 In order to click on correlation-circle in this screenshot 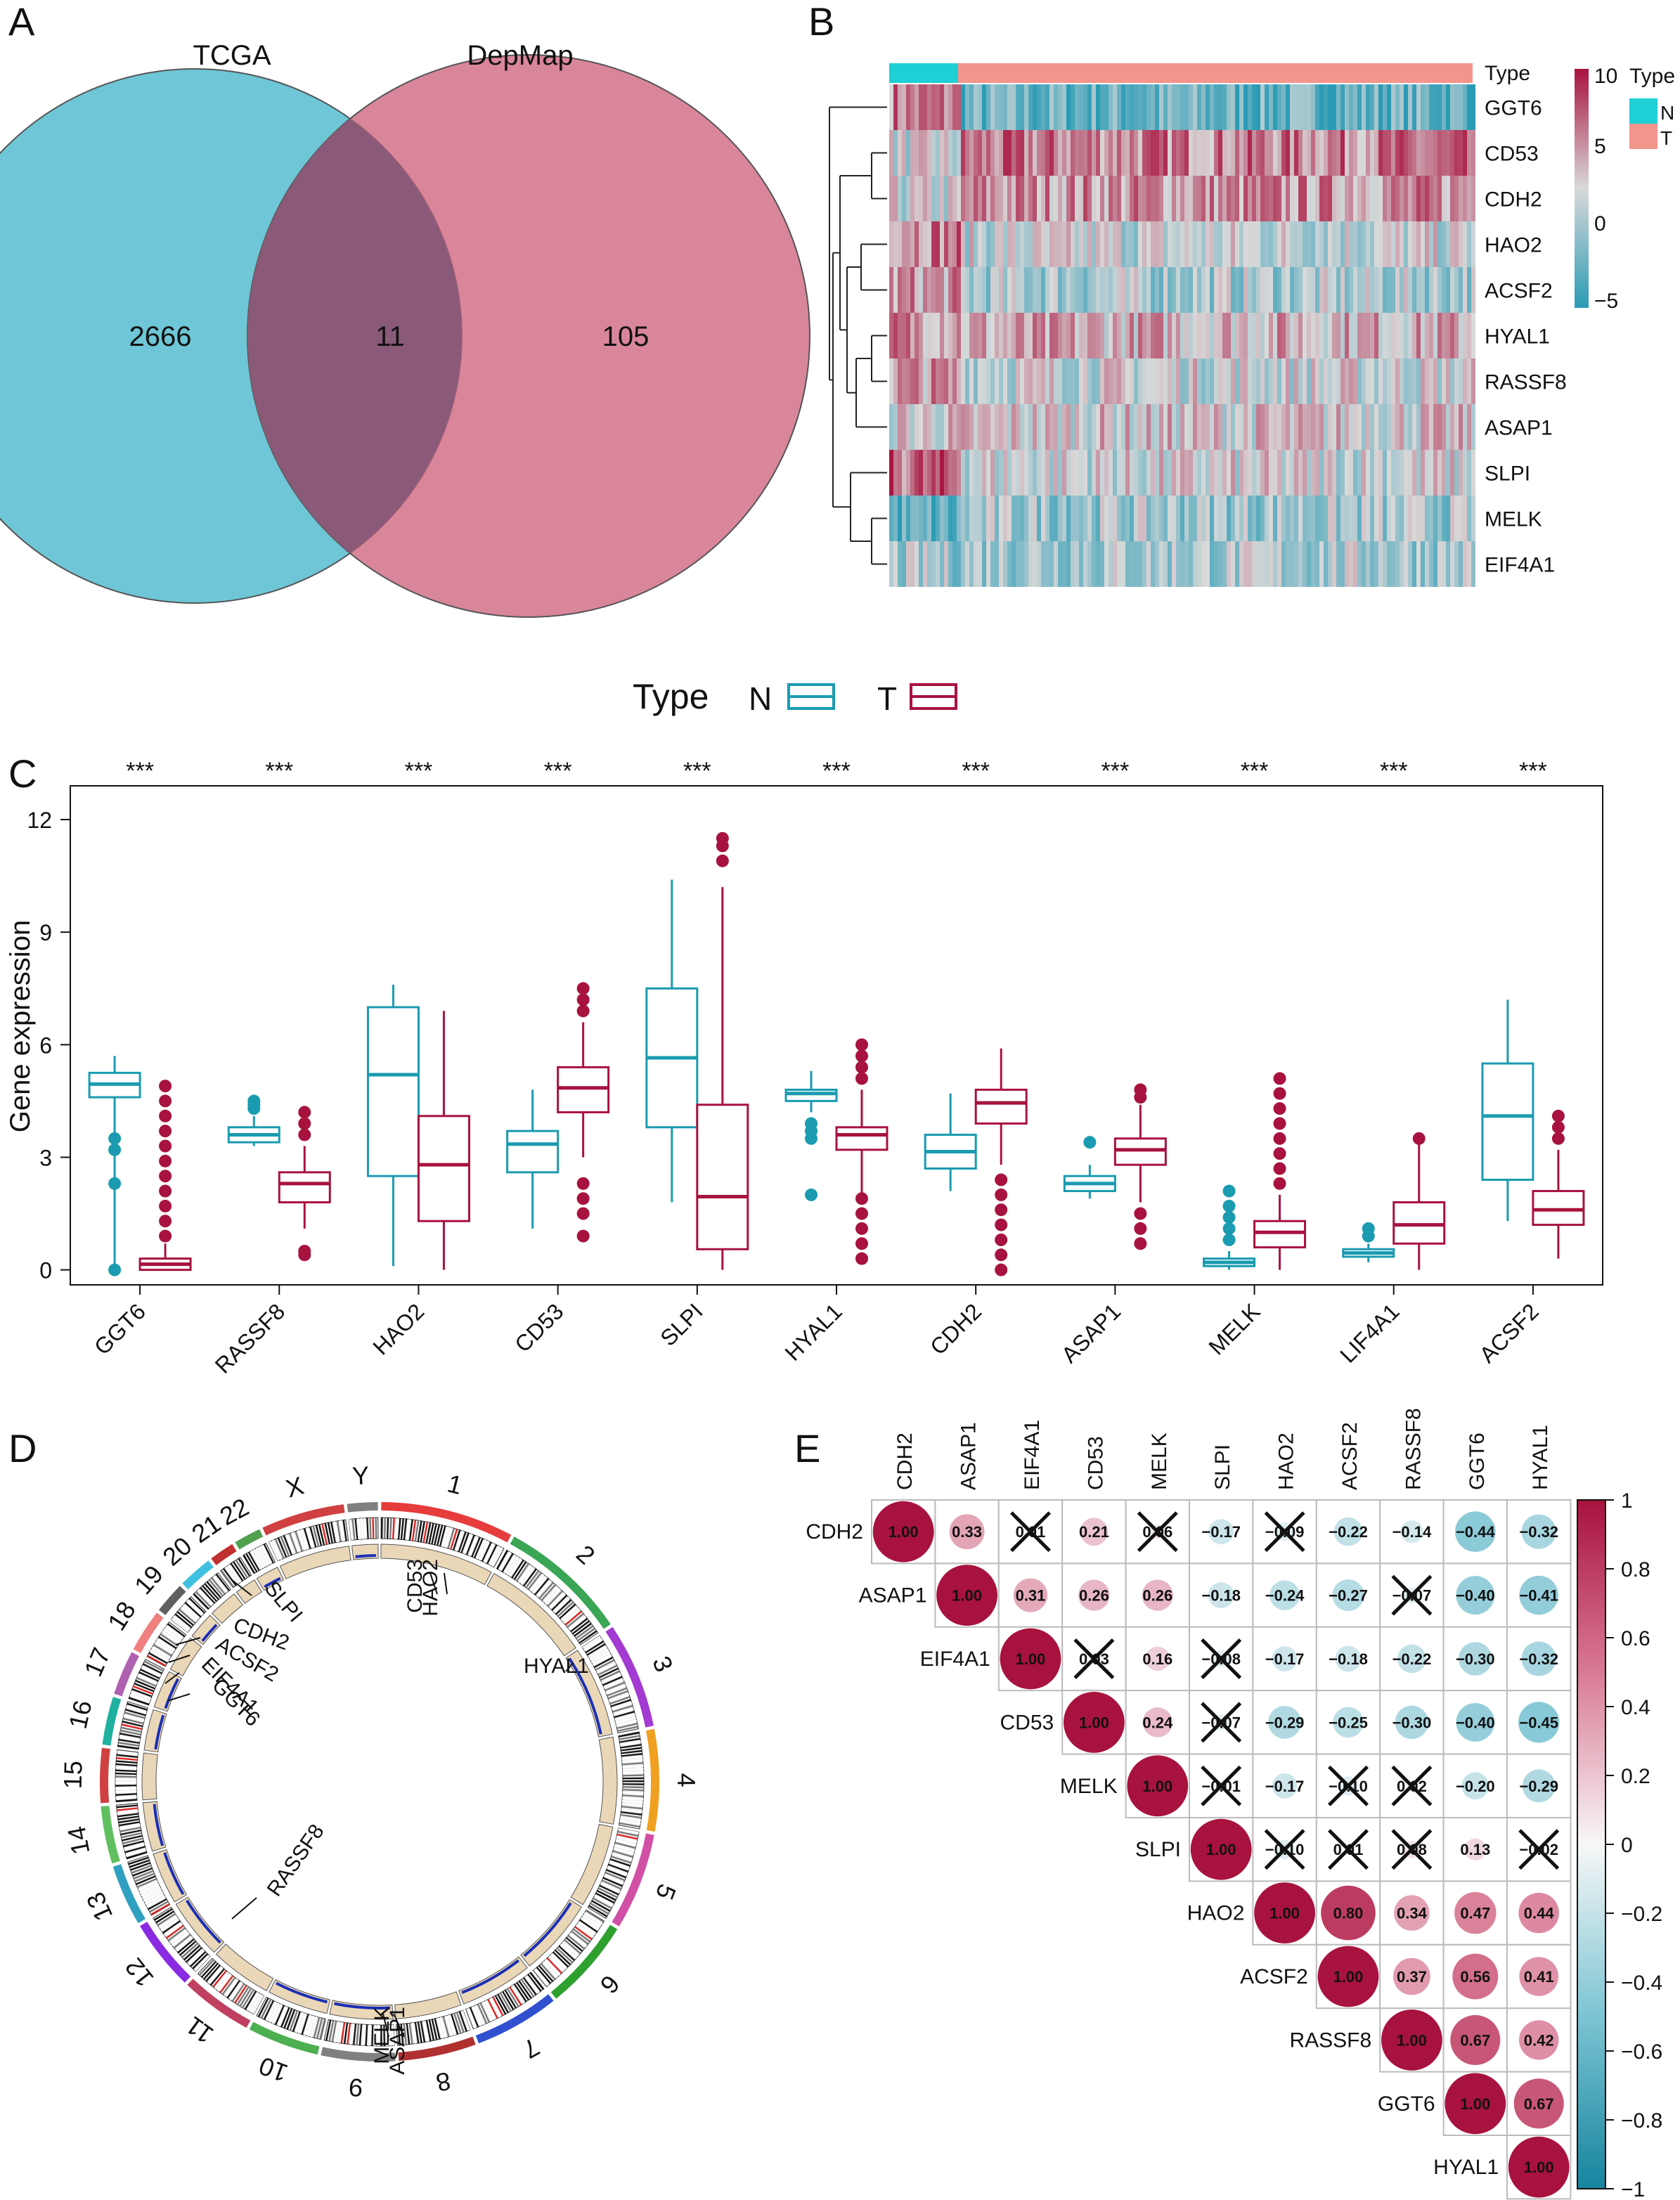, I will do `click(1411, 2040)`.